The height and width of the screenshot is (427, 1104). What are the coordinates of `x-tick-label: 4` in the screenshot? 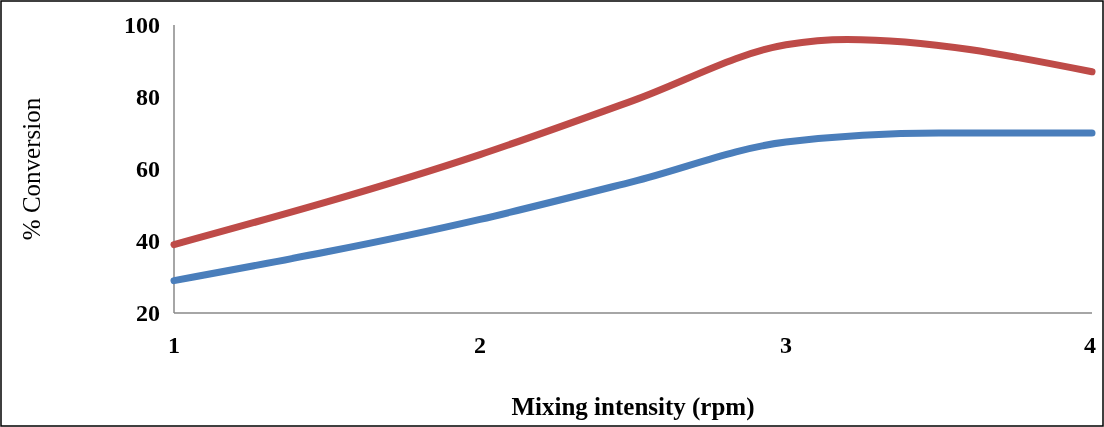 It's located at (1090, 345).